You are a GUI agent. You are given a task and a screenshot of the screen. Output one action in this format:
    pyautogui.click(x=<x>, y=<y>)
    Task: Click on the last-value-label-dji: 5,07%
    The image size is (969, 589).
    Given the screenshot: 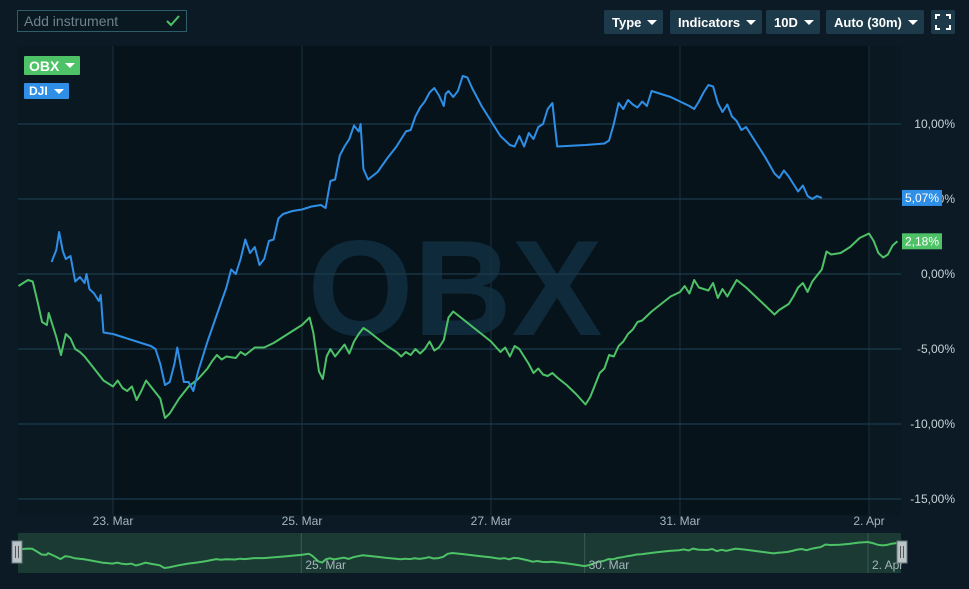 What is the action you would take?
    pyautogui.click(x=922, y=197)
    